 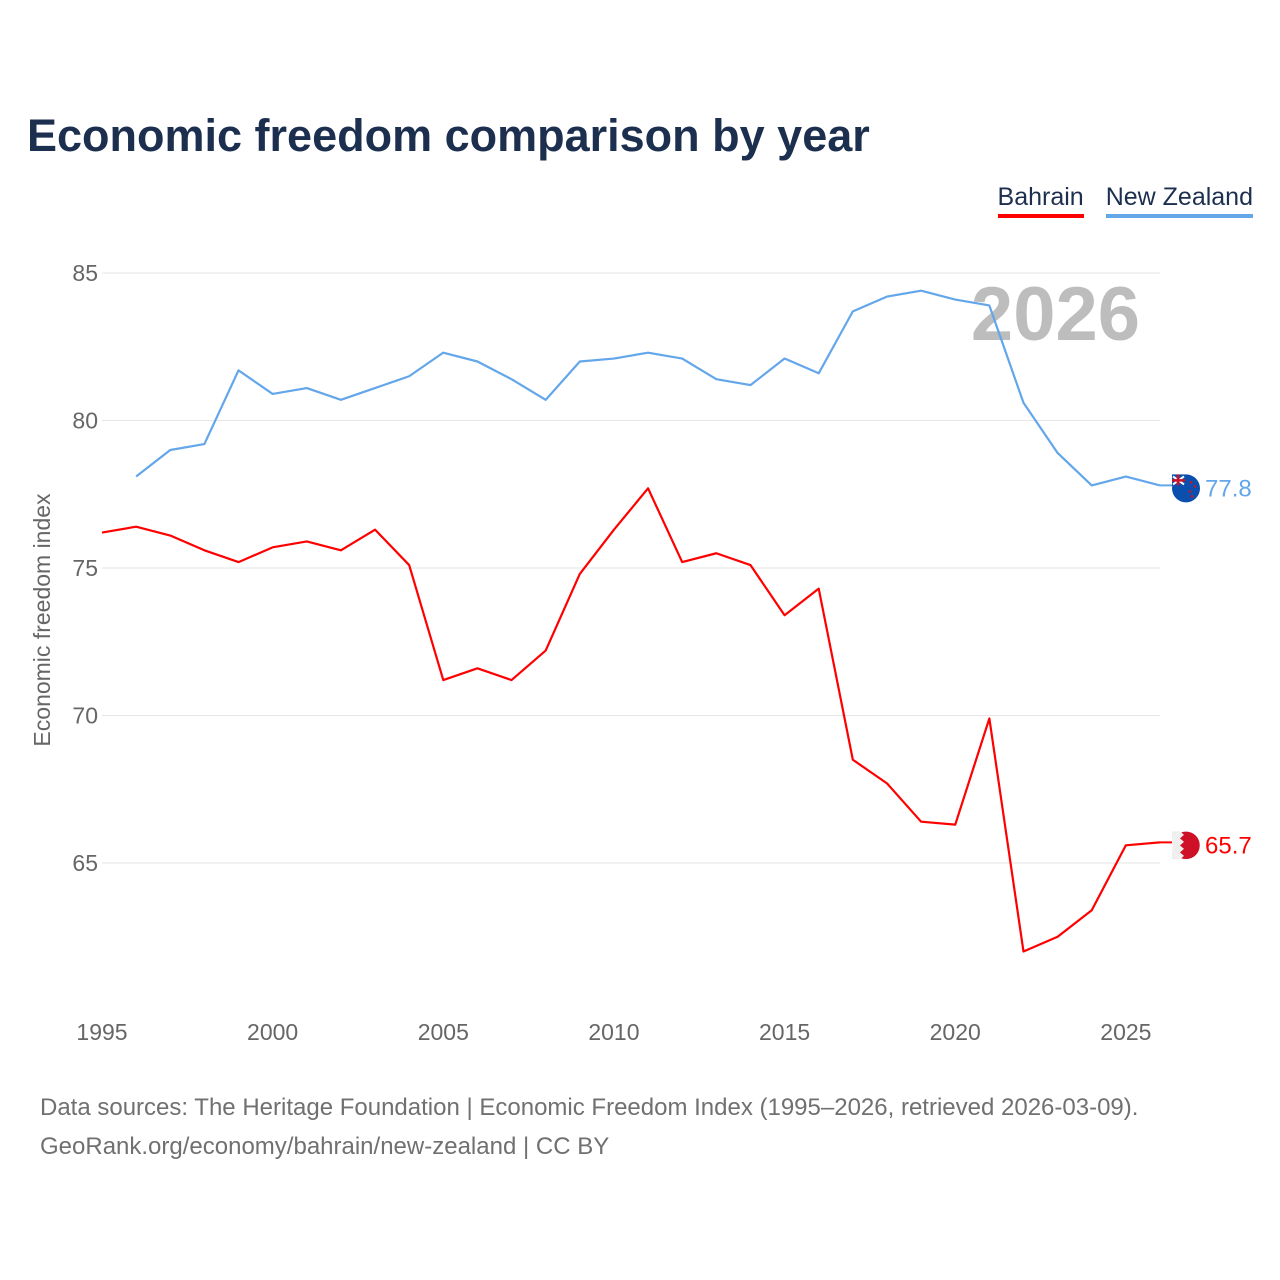 I want to click on end-value-label: 77.8, so click(x=1228, y=488).